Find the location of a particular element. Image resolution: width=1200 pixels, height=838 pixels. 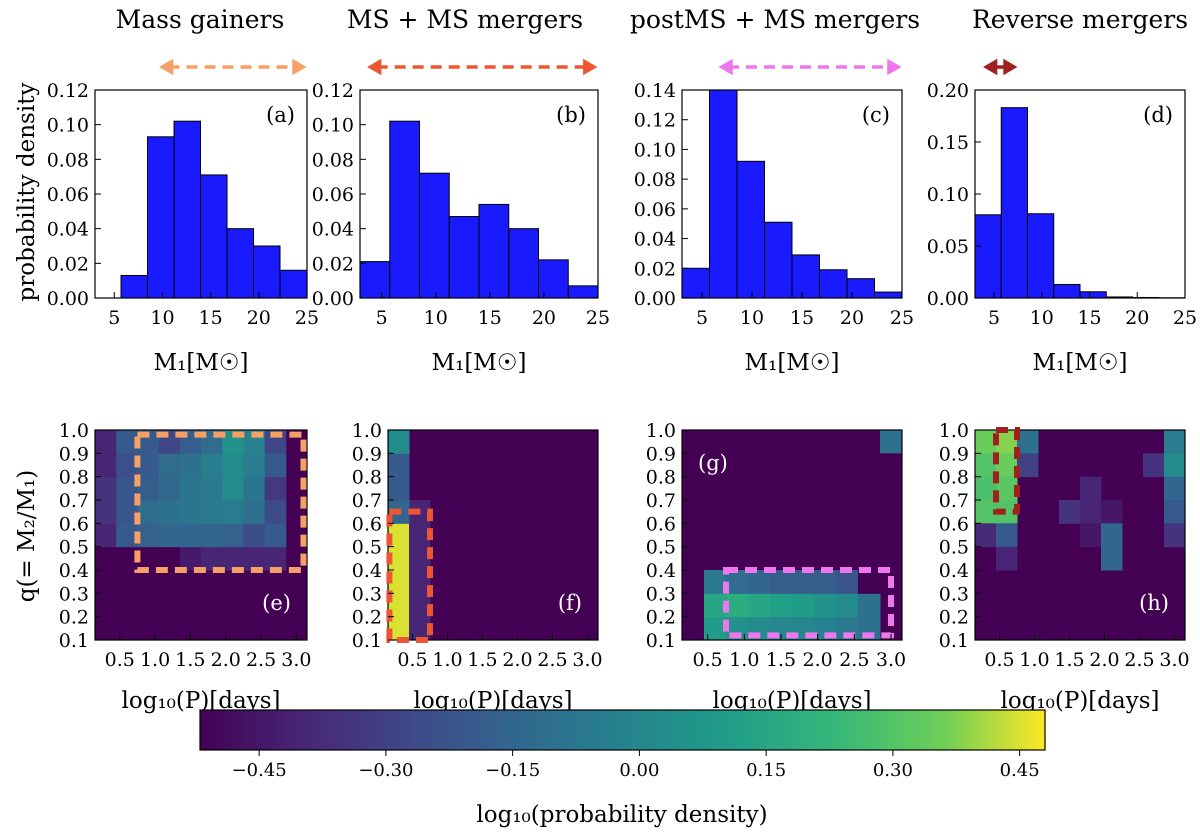

title-reverse-mergers: Reverse mergers is located at coordinates (1080, 19).